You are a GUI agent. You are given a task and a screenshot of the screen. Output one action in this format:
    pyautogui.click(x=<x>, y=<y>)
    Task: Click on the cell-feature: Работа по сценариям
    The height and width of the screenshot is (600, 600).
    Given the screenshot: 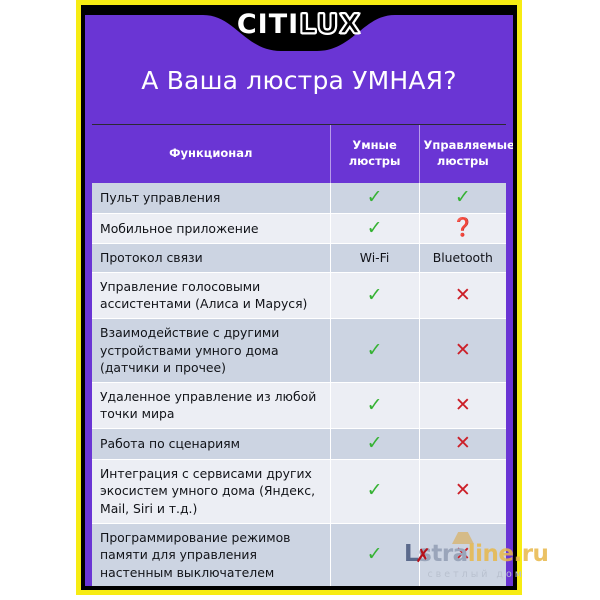 What is the action you would take?
    pyautogui.click(x=211, y=444)
    